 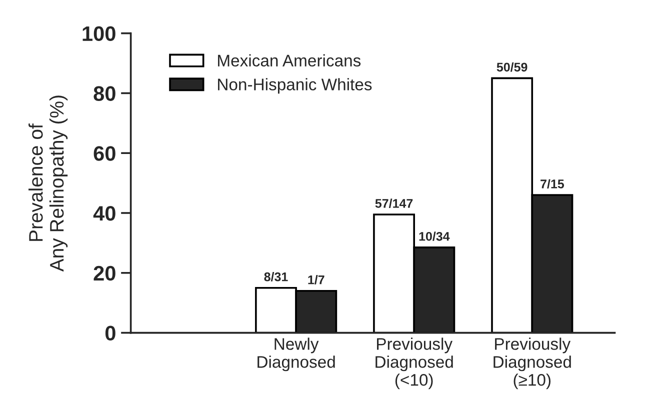 What do you see at coordinates (289, 60) in the screenshot?
I see `legend-label: Mexican Americans` at bounding box center [289, 60].